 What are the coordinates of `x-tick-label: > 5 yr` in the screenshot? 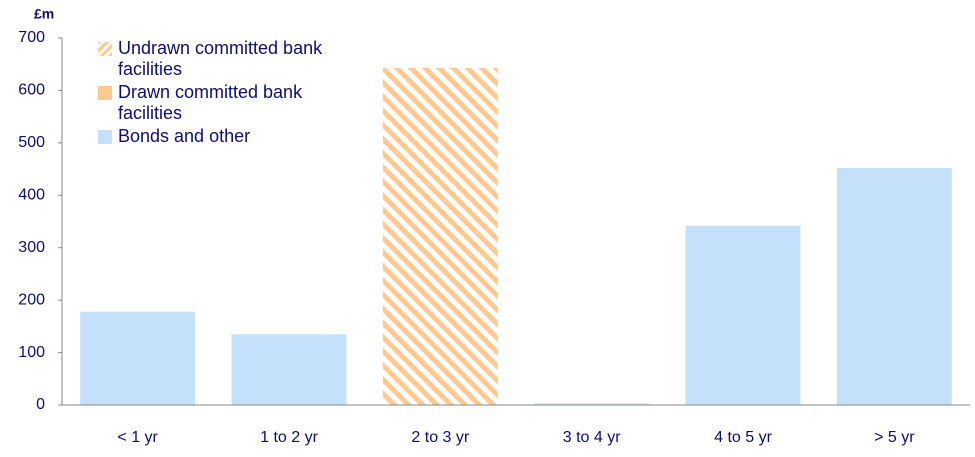 It's located at (894, 437).